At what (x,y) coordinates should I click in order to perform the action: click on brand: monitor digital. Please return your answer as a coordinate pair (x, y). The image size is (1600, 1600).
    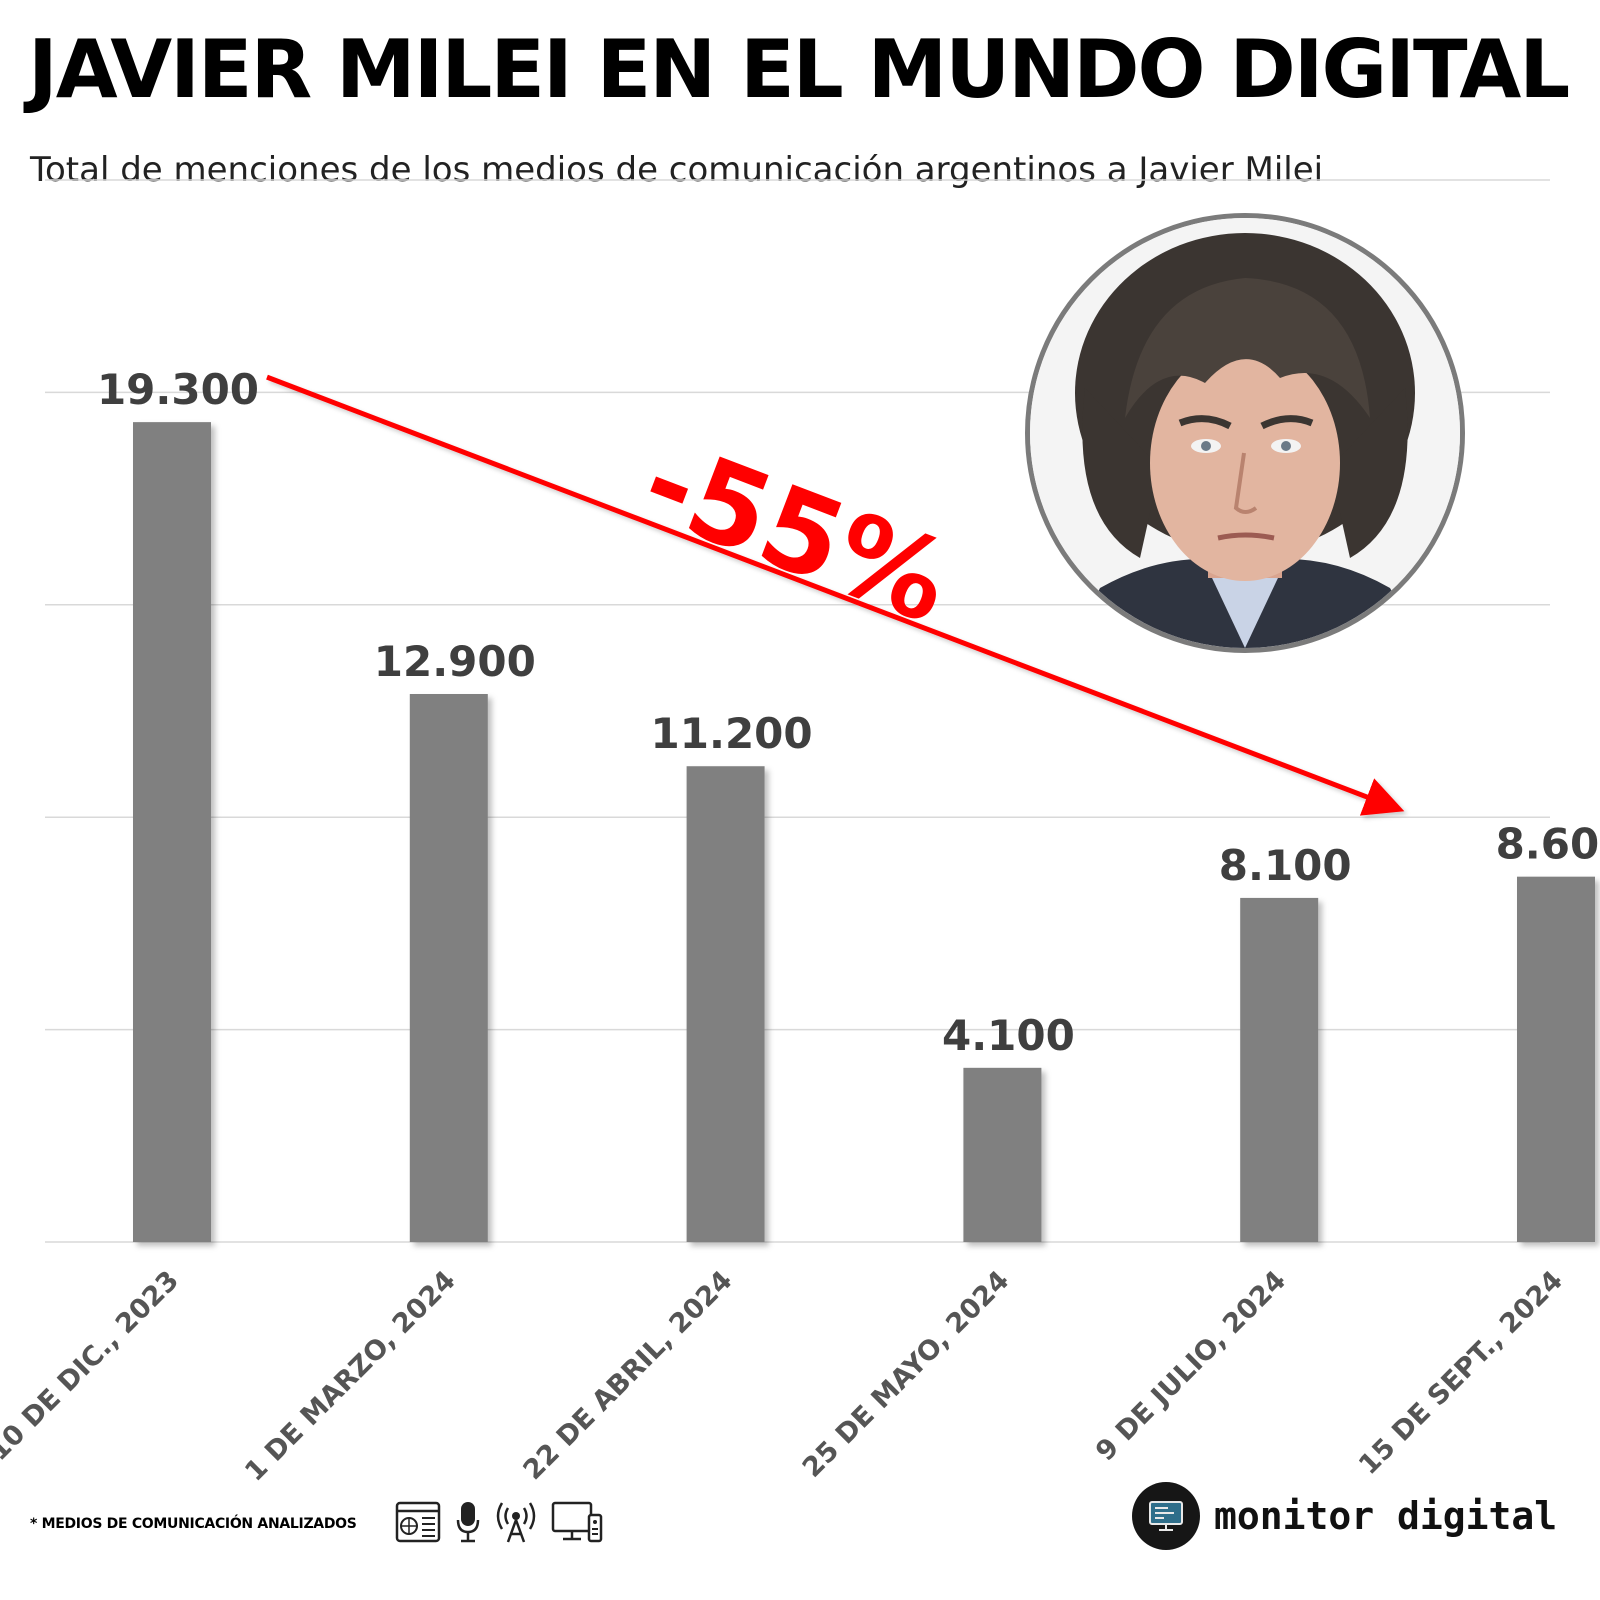
    Looking at the image, I should click on (1344, 1516).